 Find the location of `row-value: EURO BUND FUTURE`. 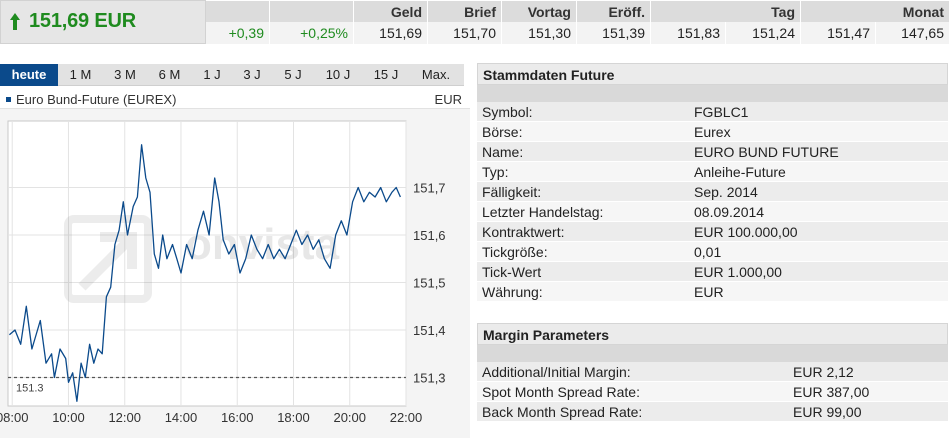

row-value: EURO BUND FUTURE is located at coordinates (766, 152).